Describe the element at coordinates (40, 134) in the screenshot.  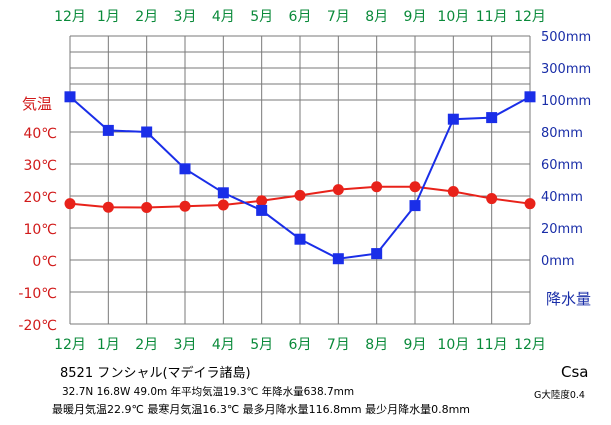
I see `temperature-tick-label: 40℃` at that location.